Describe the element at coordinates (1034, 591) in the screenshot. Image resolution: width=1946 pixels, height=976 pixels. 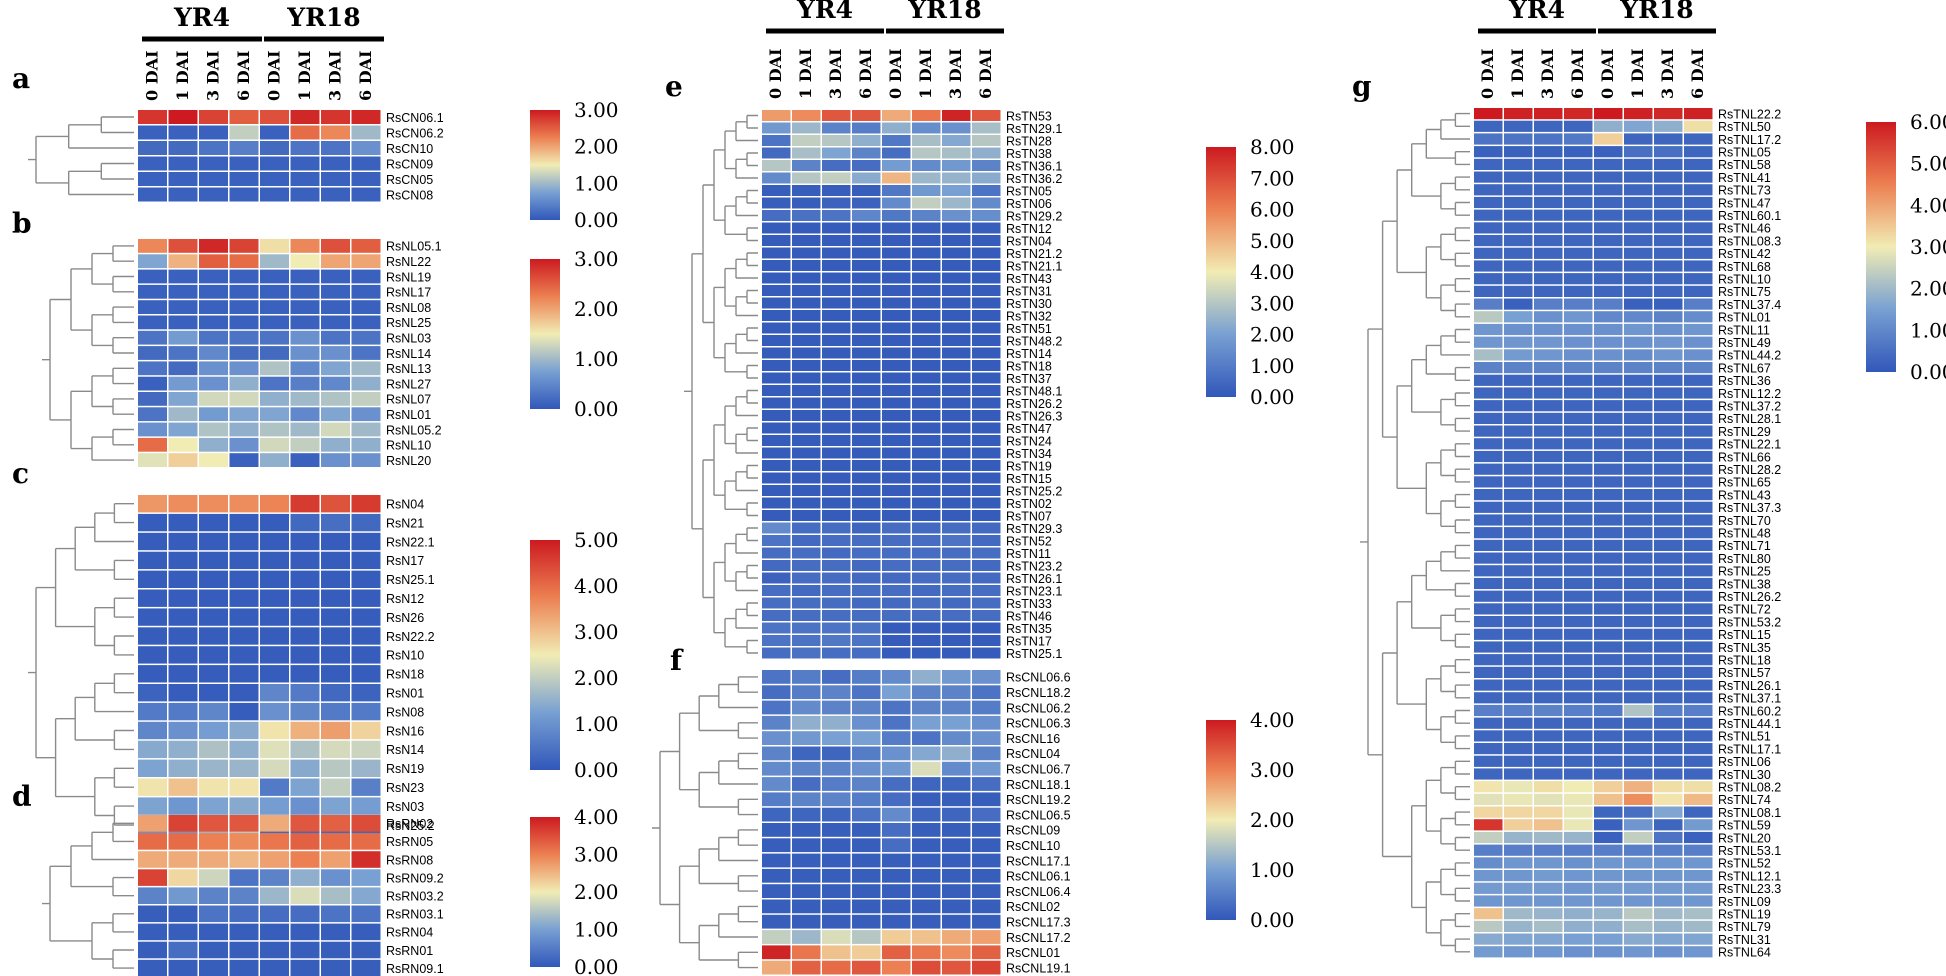
I see `row-label-e: RsTN23.1` at that location.